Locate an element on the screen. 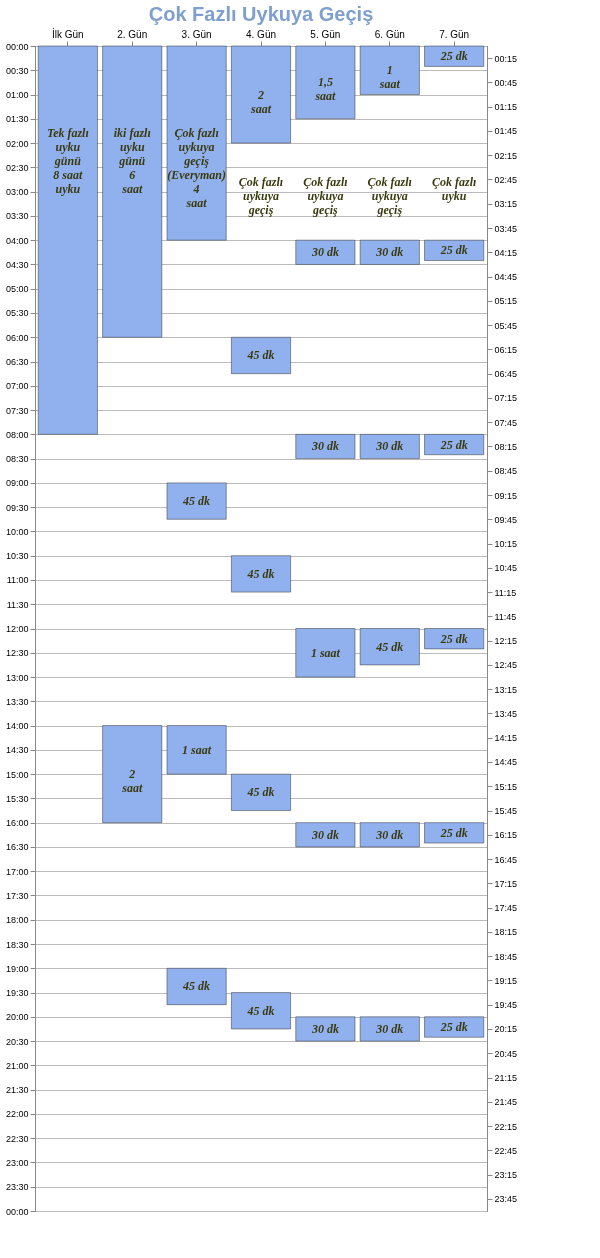 Image resolution: width=600 pixels, height=1258 pixels. y-tick-label: 13:00 is located at coordinates (17, 677).